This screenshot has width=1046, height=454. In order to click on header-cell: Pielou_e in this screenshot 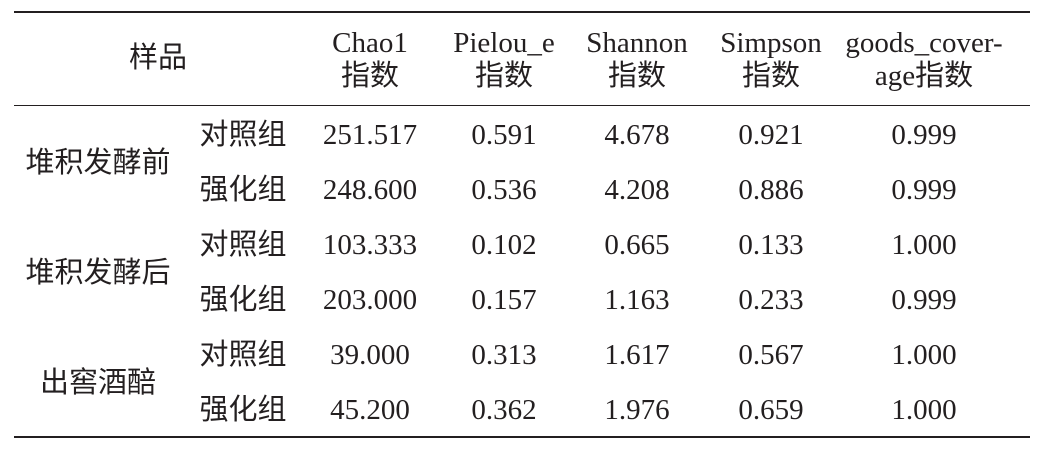, I will do `click(504, 43)`.